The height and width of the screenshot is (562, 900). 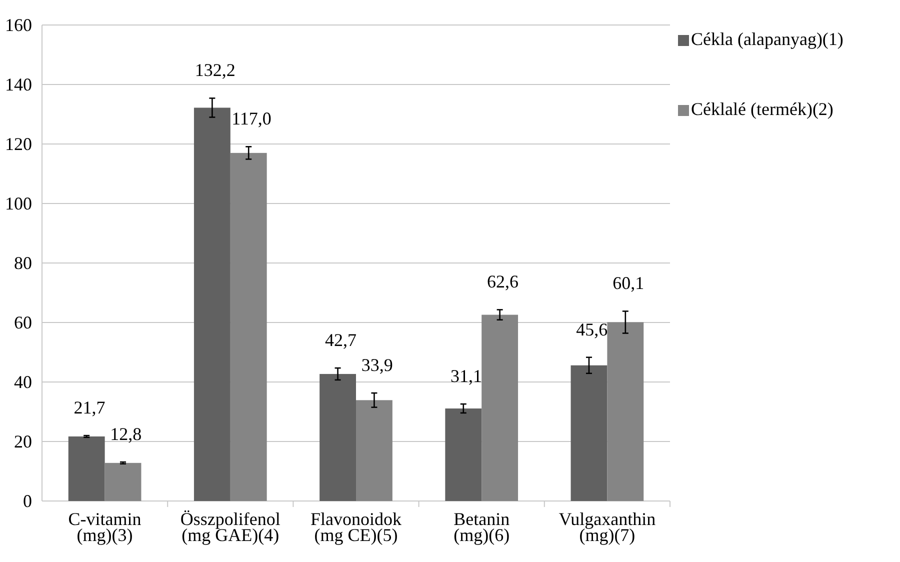 What do you see at coordinates (90, 408) in the screenshot?
I see `data-label: 21,7` at bounding box center [90, 408].